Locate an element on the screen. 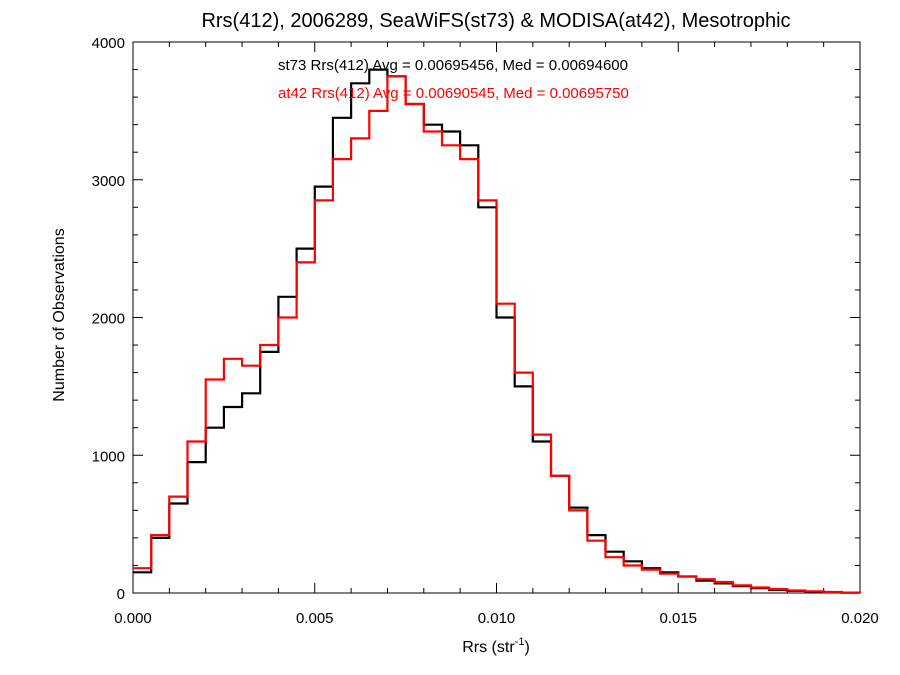 The height and width of the screenshot is (675, 900). x-axis-label: Rrs (str-1) is located at coordinates (496, 646).